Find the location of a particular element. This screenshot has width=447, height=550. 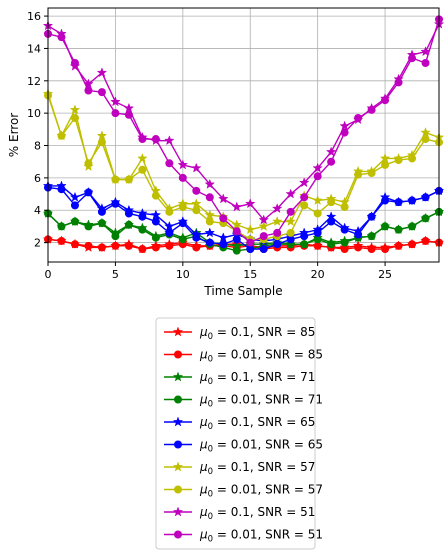

legend-item: μ0 = 0.1, SNR = 65 is located at coordinates (239, 423).